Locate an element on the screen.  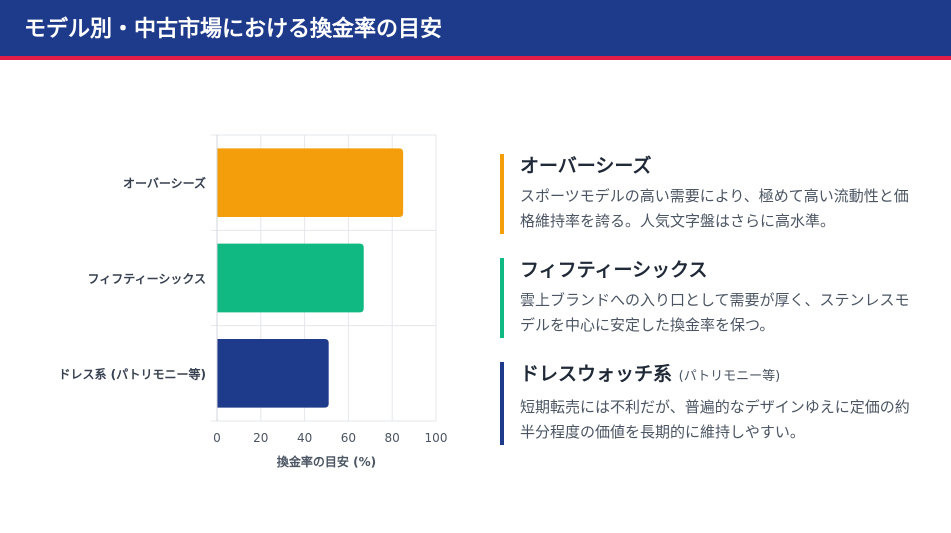
card-title-note: (パトリモニー等) is located at coordinates (729, 376).